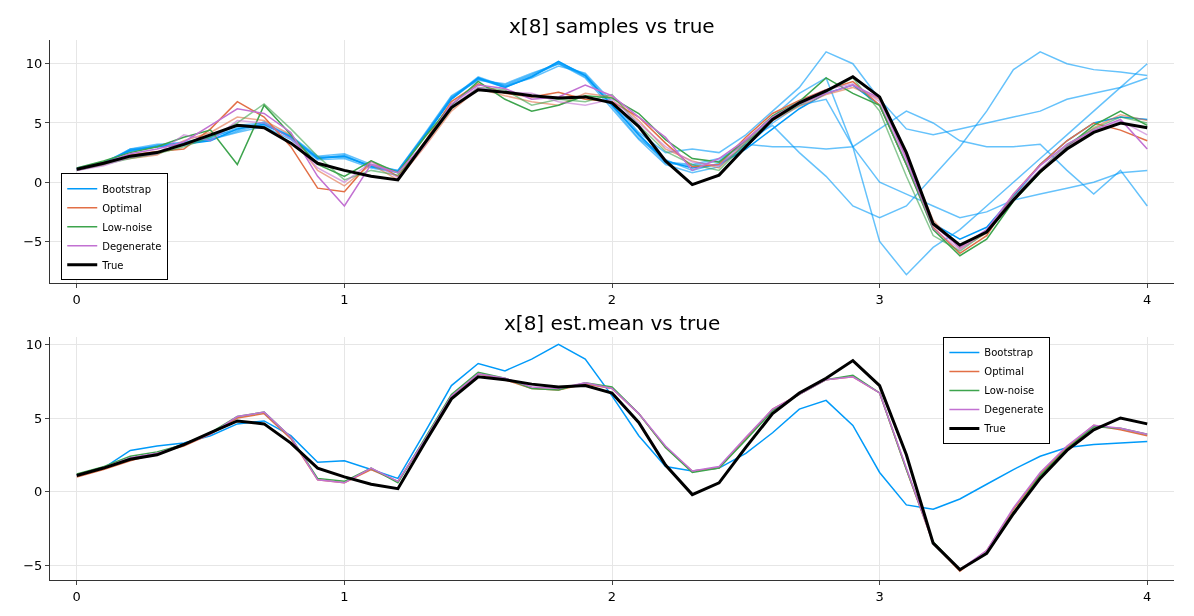  Describe the element at coordinates (612, 26) in the screenshot. I see `chart-title: x[8] samples vs true` at that location.